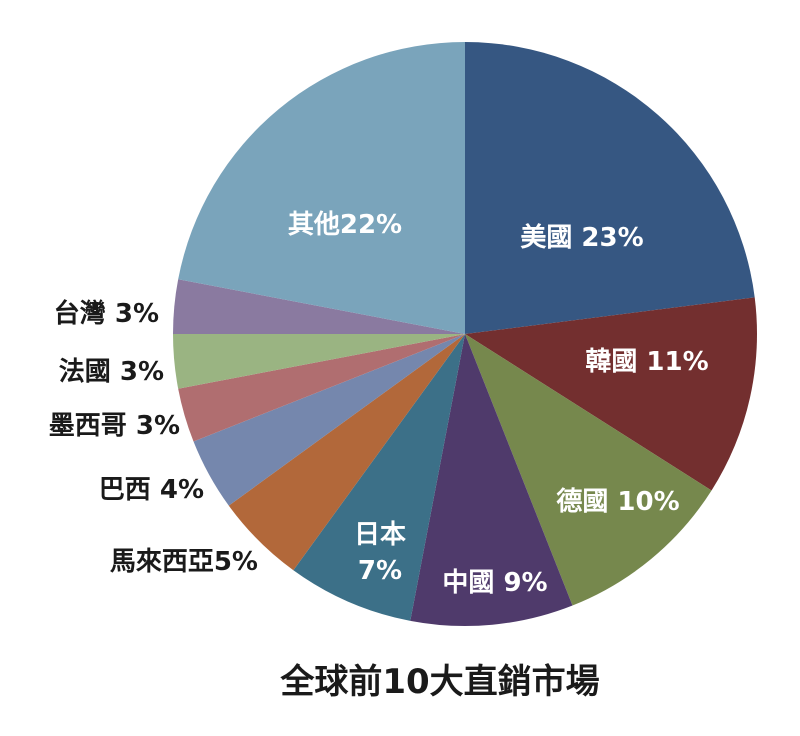 The height and width of the screenshot is (736, 800). I want to click on slice-label: 日本 7%, so click(380, 553).